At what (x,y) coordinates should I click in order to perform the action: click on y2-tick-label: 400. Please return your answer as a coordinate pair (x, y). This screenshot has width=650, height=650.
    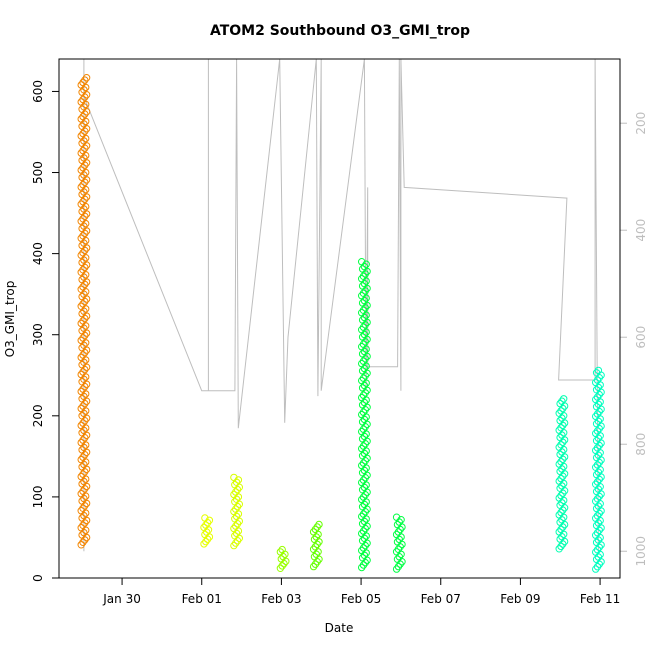
    Looking at the image, I should click on (641, 230).